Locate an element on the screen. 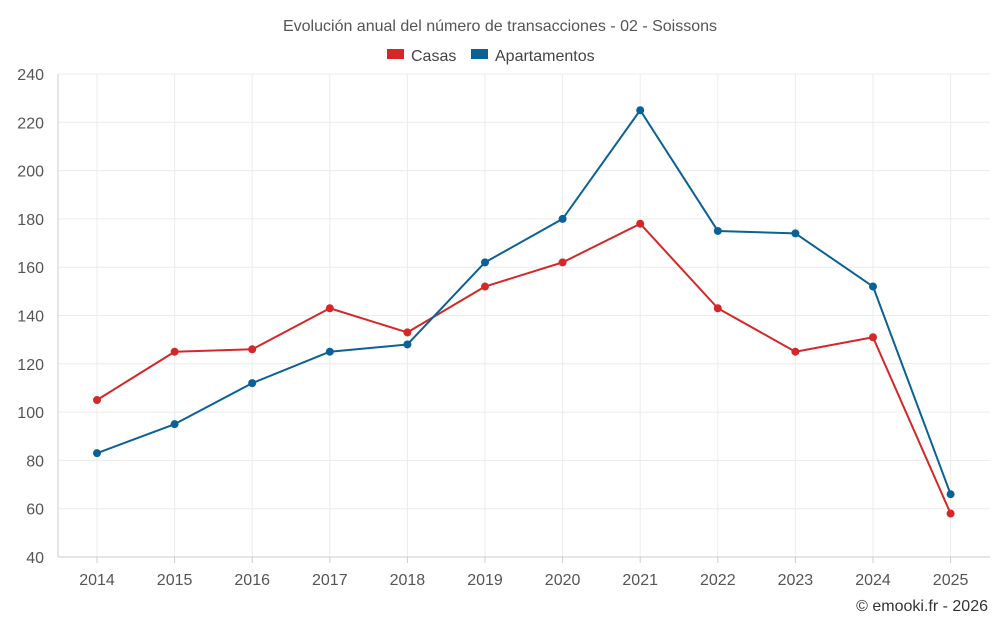 The width and height of the screenshot is (1000, 625). y-tick-label: 220 is located at coordinates (30, 123).